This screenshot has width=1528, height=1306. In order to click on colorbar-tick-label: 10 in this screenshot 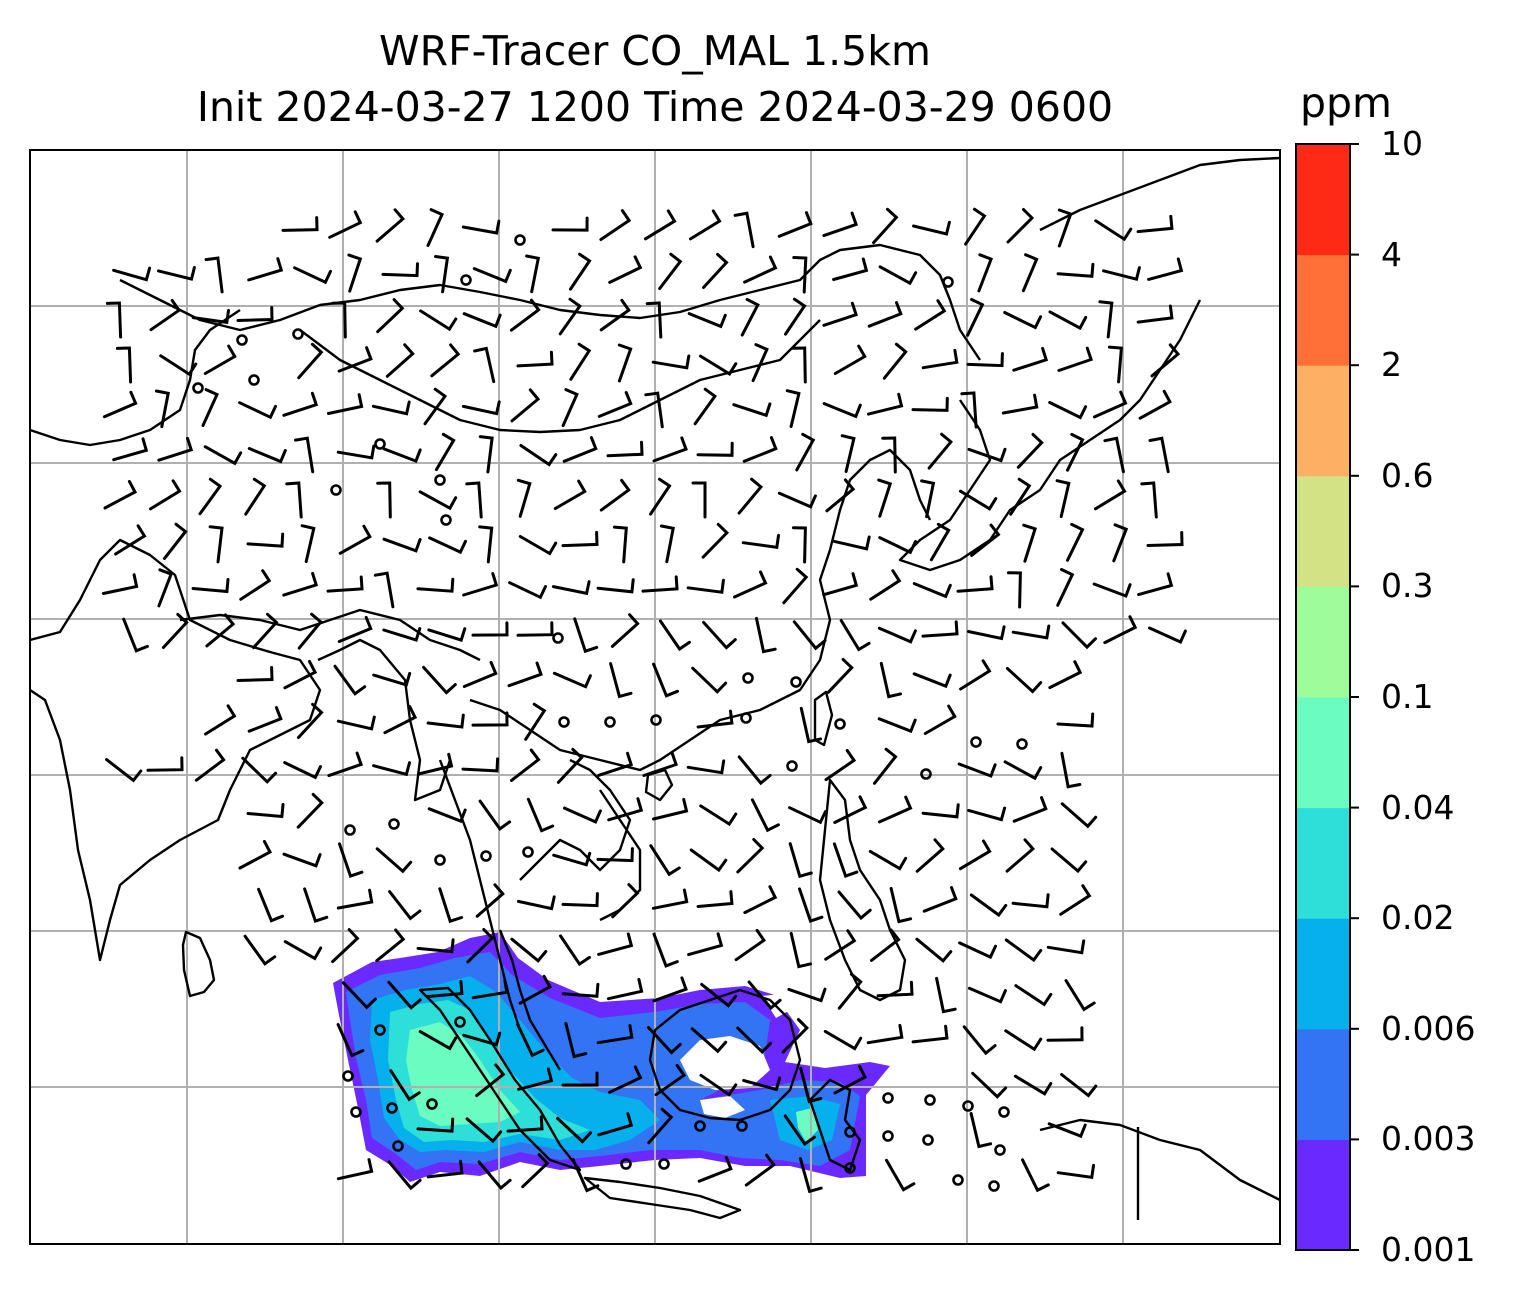, I will do `click(1402, 143)`.